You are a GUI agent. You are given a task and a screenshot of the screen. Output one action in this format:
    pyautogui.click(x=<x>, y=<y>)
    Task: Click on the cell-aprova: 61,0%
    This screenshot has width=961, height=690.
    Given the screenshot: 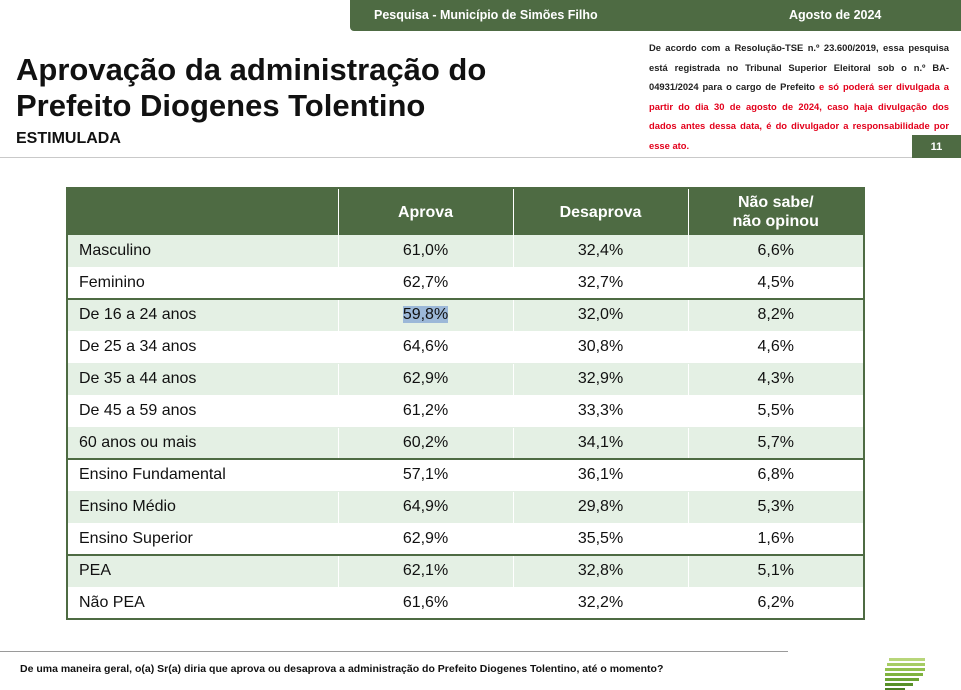 What is the action you would take?
    pyautogui.click(x=425, y=251)
    